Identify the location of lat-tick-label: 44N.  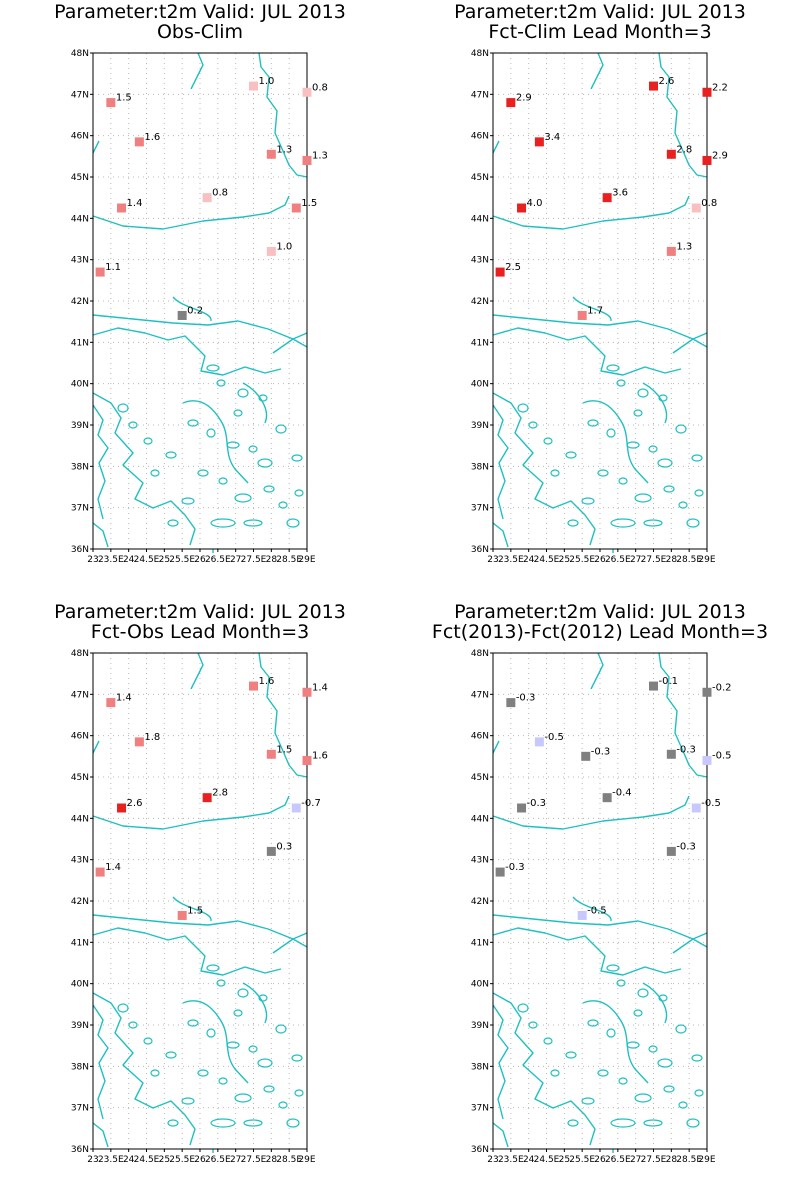
(80, 219).